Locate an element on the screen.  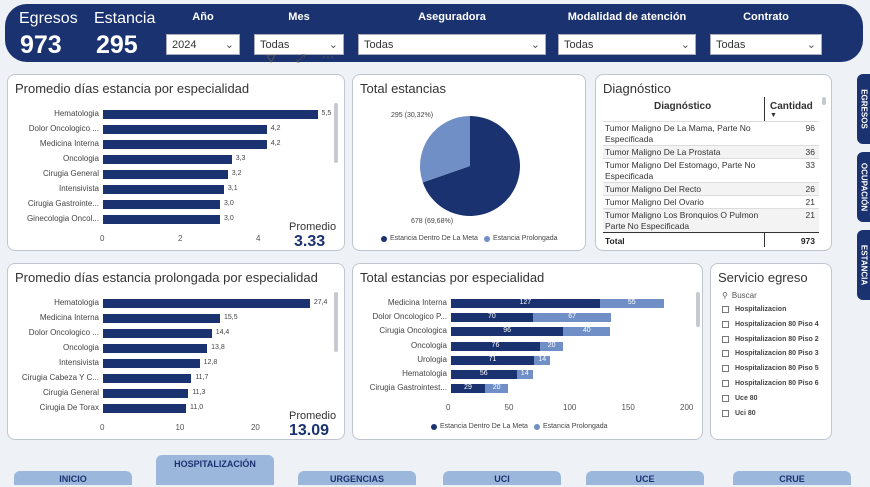
list-item: Hospitalizacion is located at coordinates (754, 309).